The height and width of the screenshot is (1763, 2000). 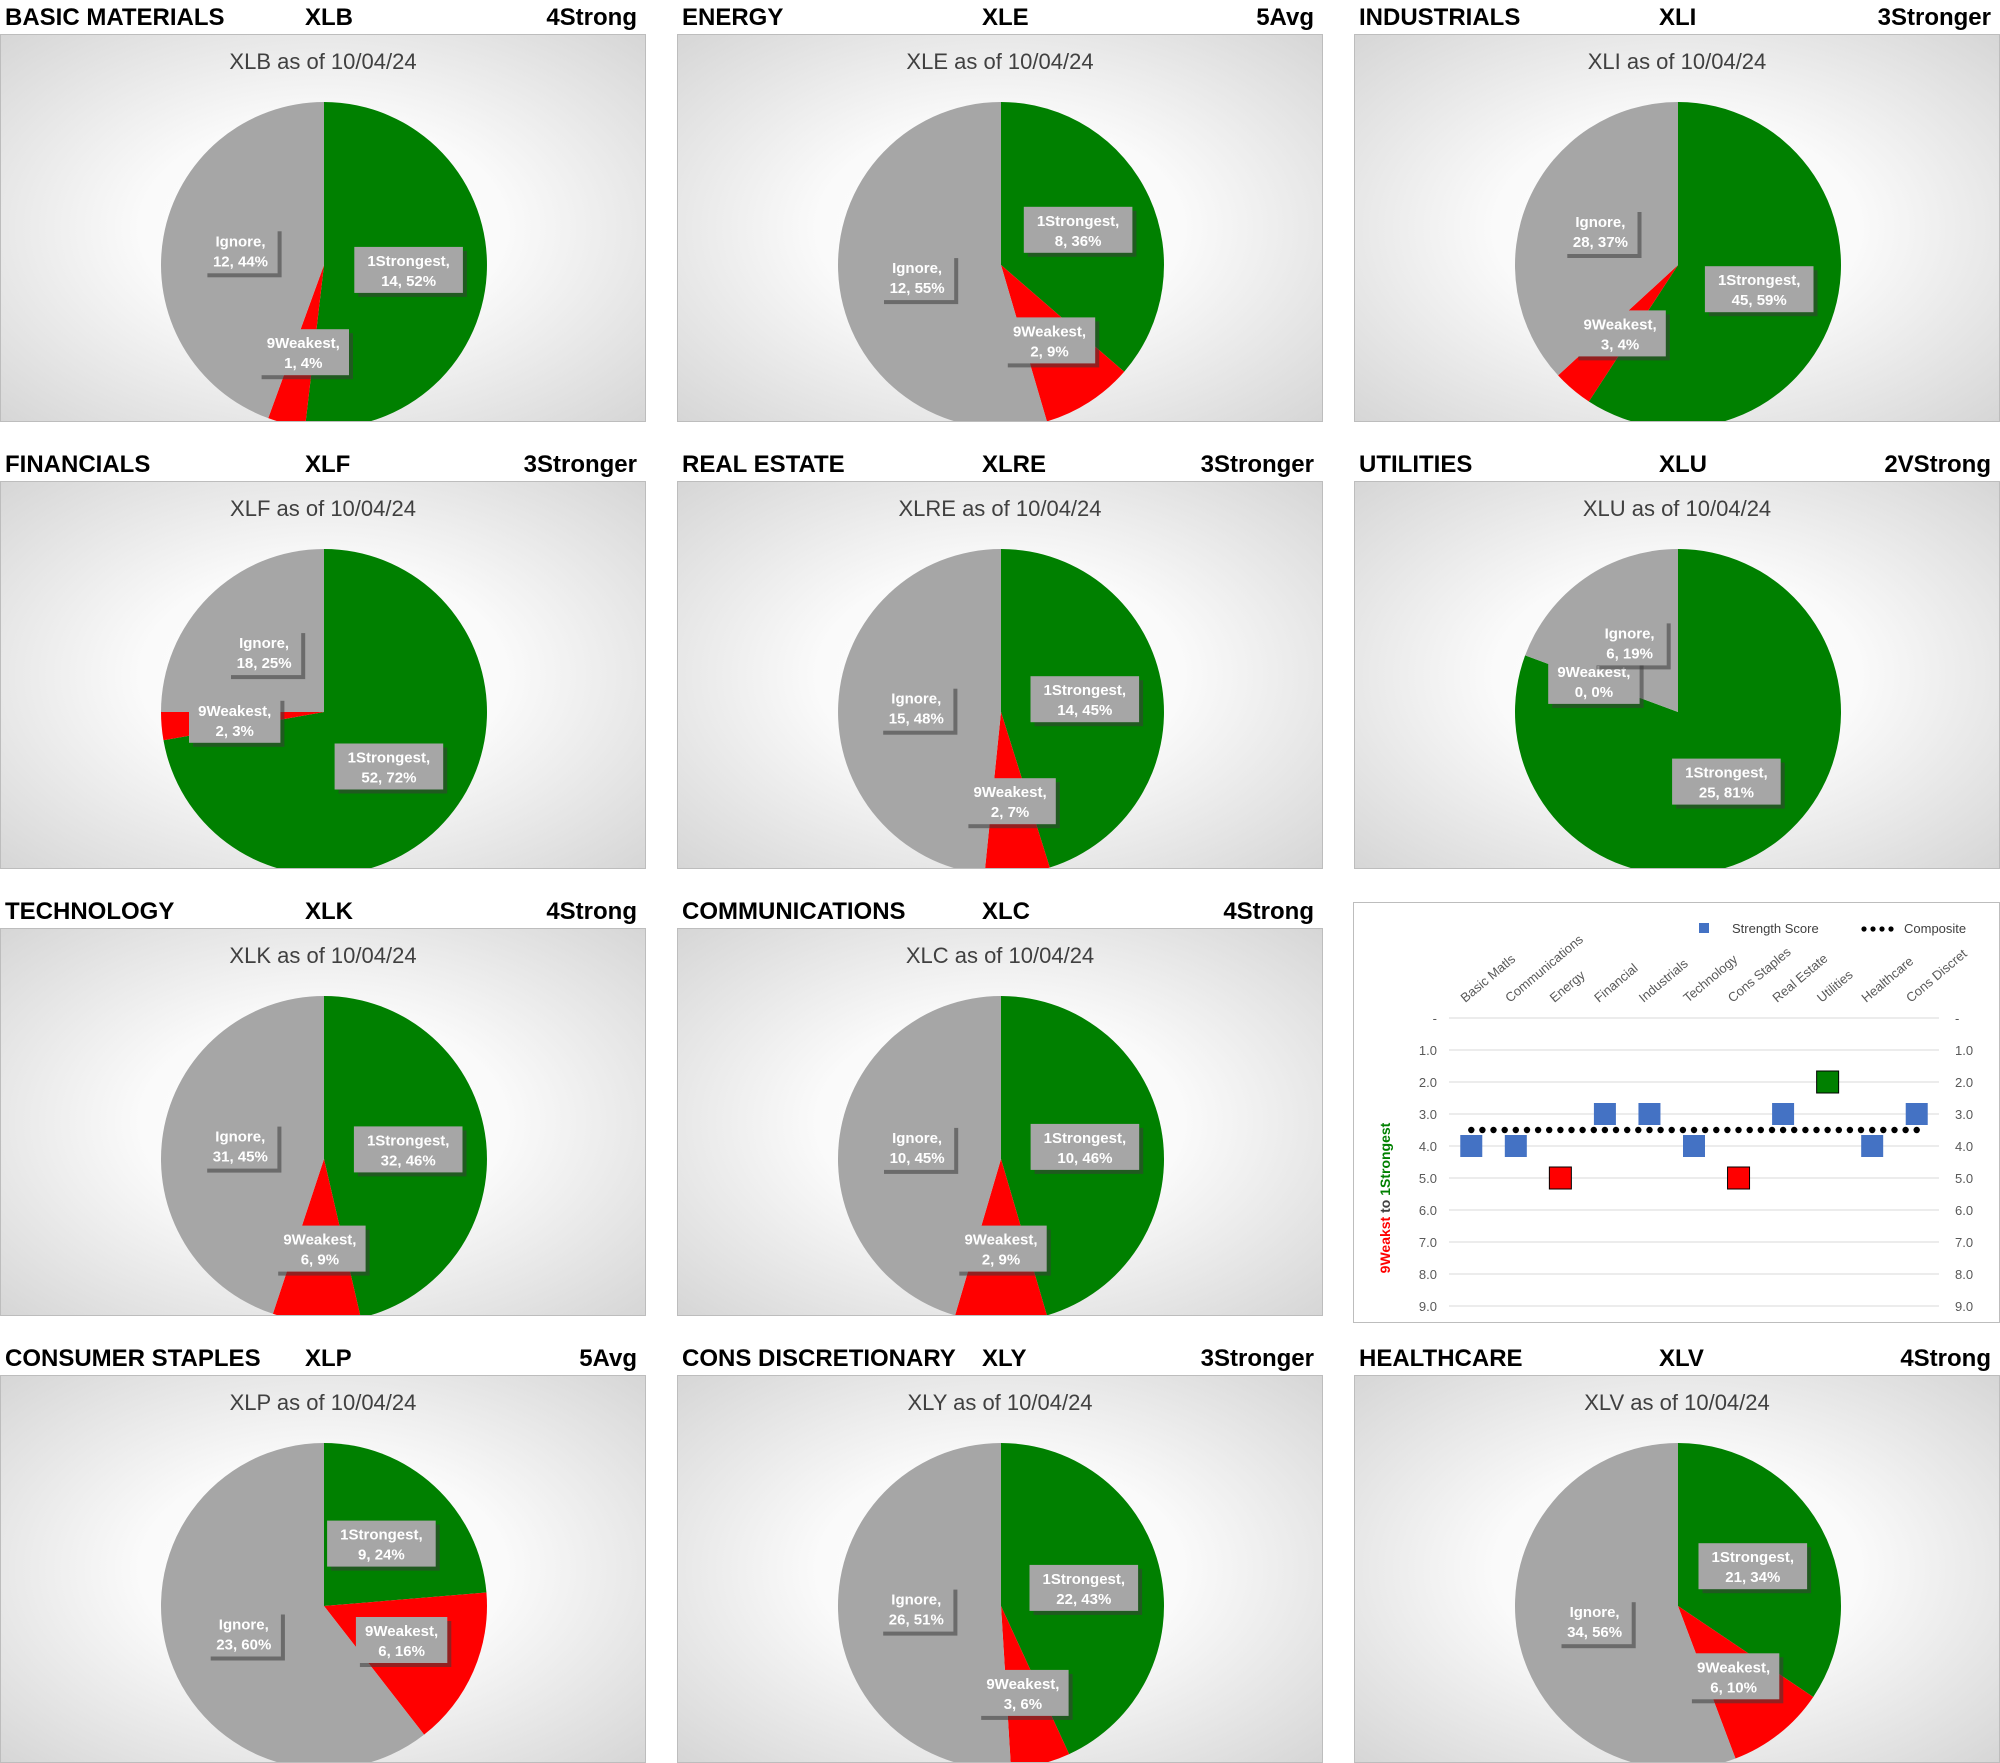 What do you see at coordinates (403, 1642) in the screenshot?
I see `pie-label-weak: 9Weakest, 6, 16%` at bounding box center [403, 1642].